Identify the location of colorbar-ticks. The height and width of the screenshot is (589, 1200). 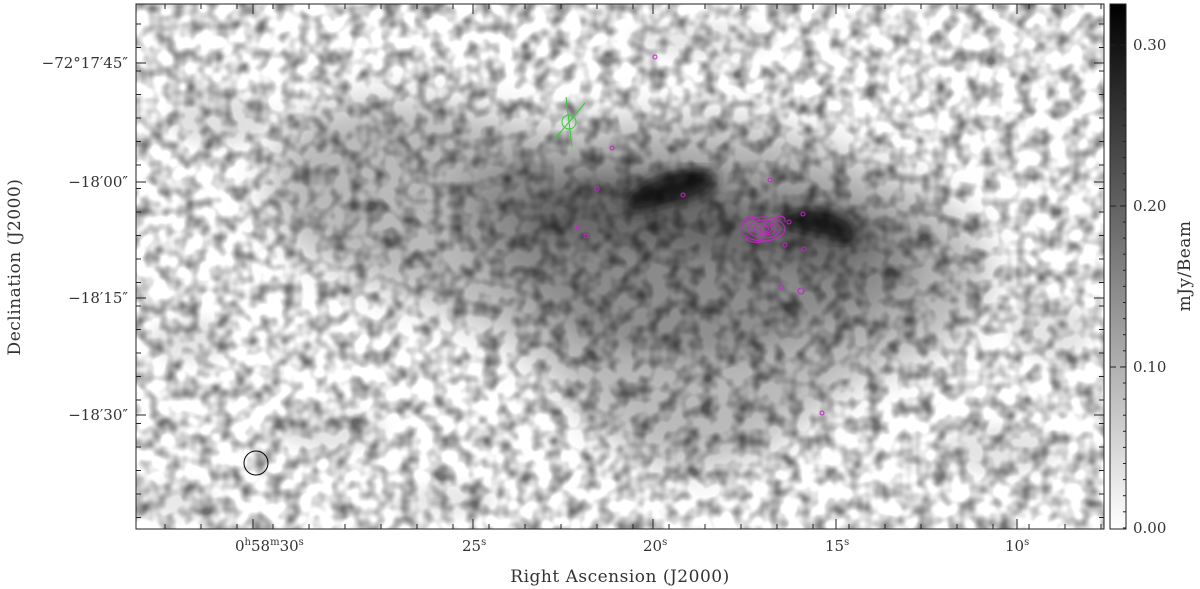
(1118, 287).